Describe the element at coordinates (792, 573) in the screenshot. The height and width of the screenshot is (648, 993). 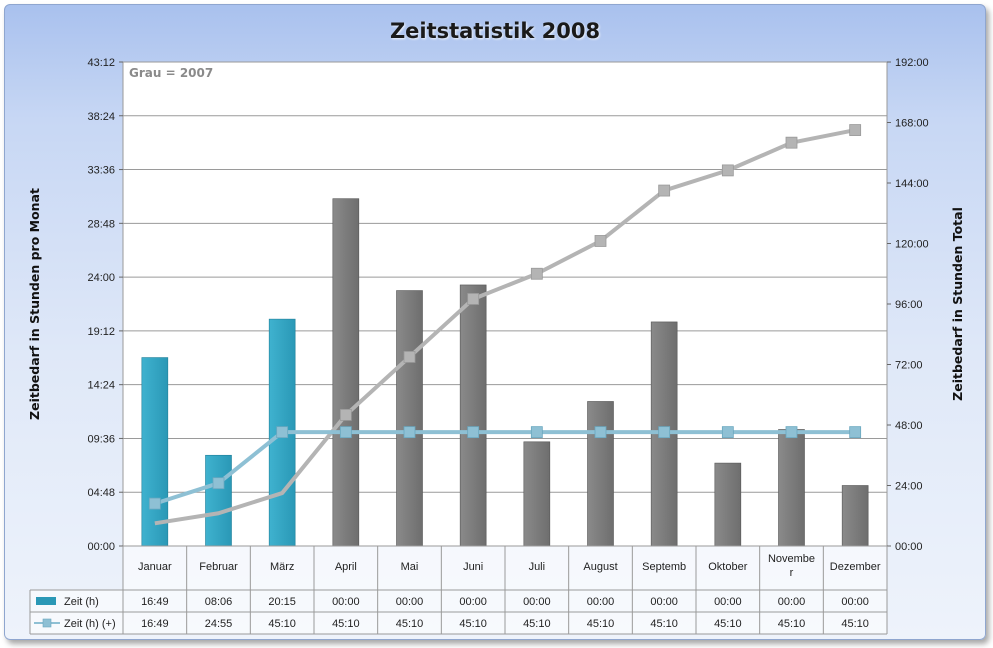
I see `x-tick-label-10-wrap: r` at that location.